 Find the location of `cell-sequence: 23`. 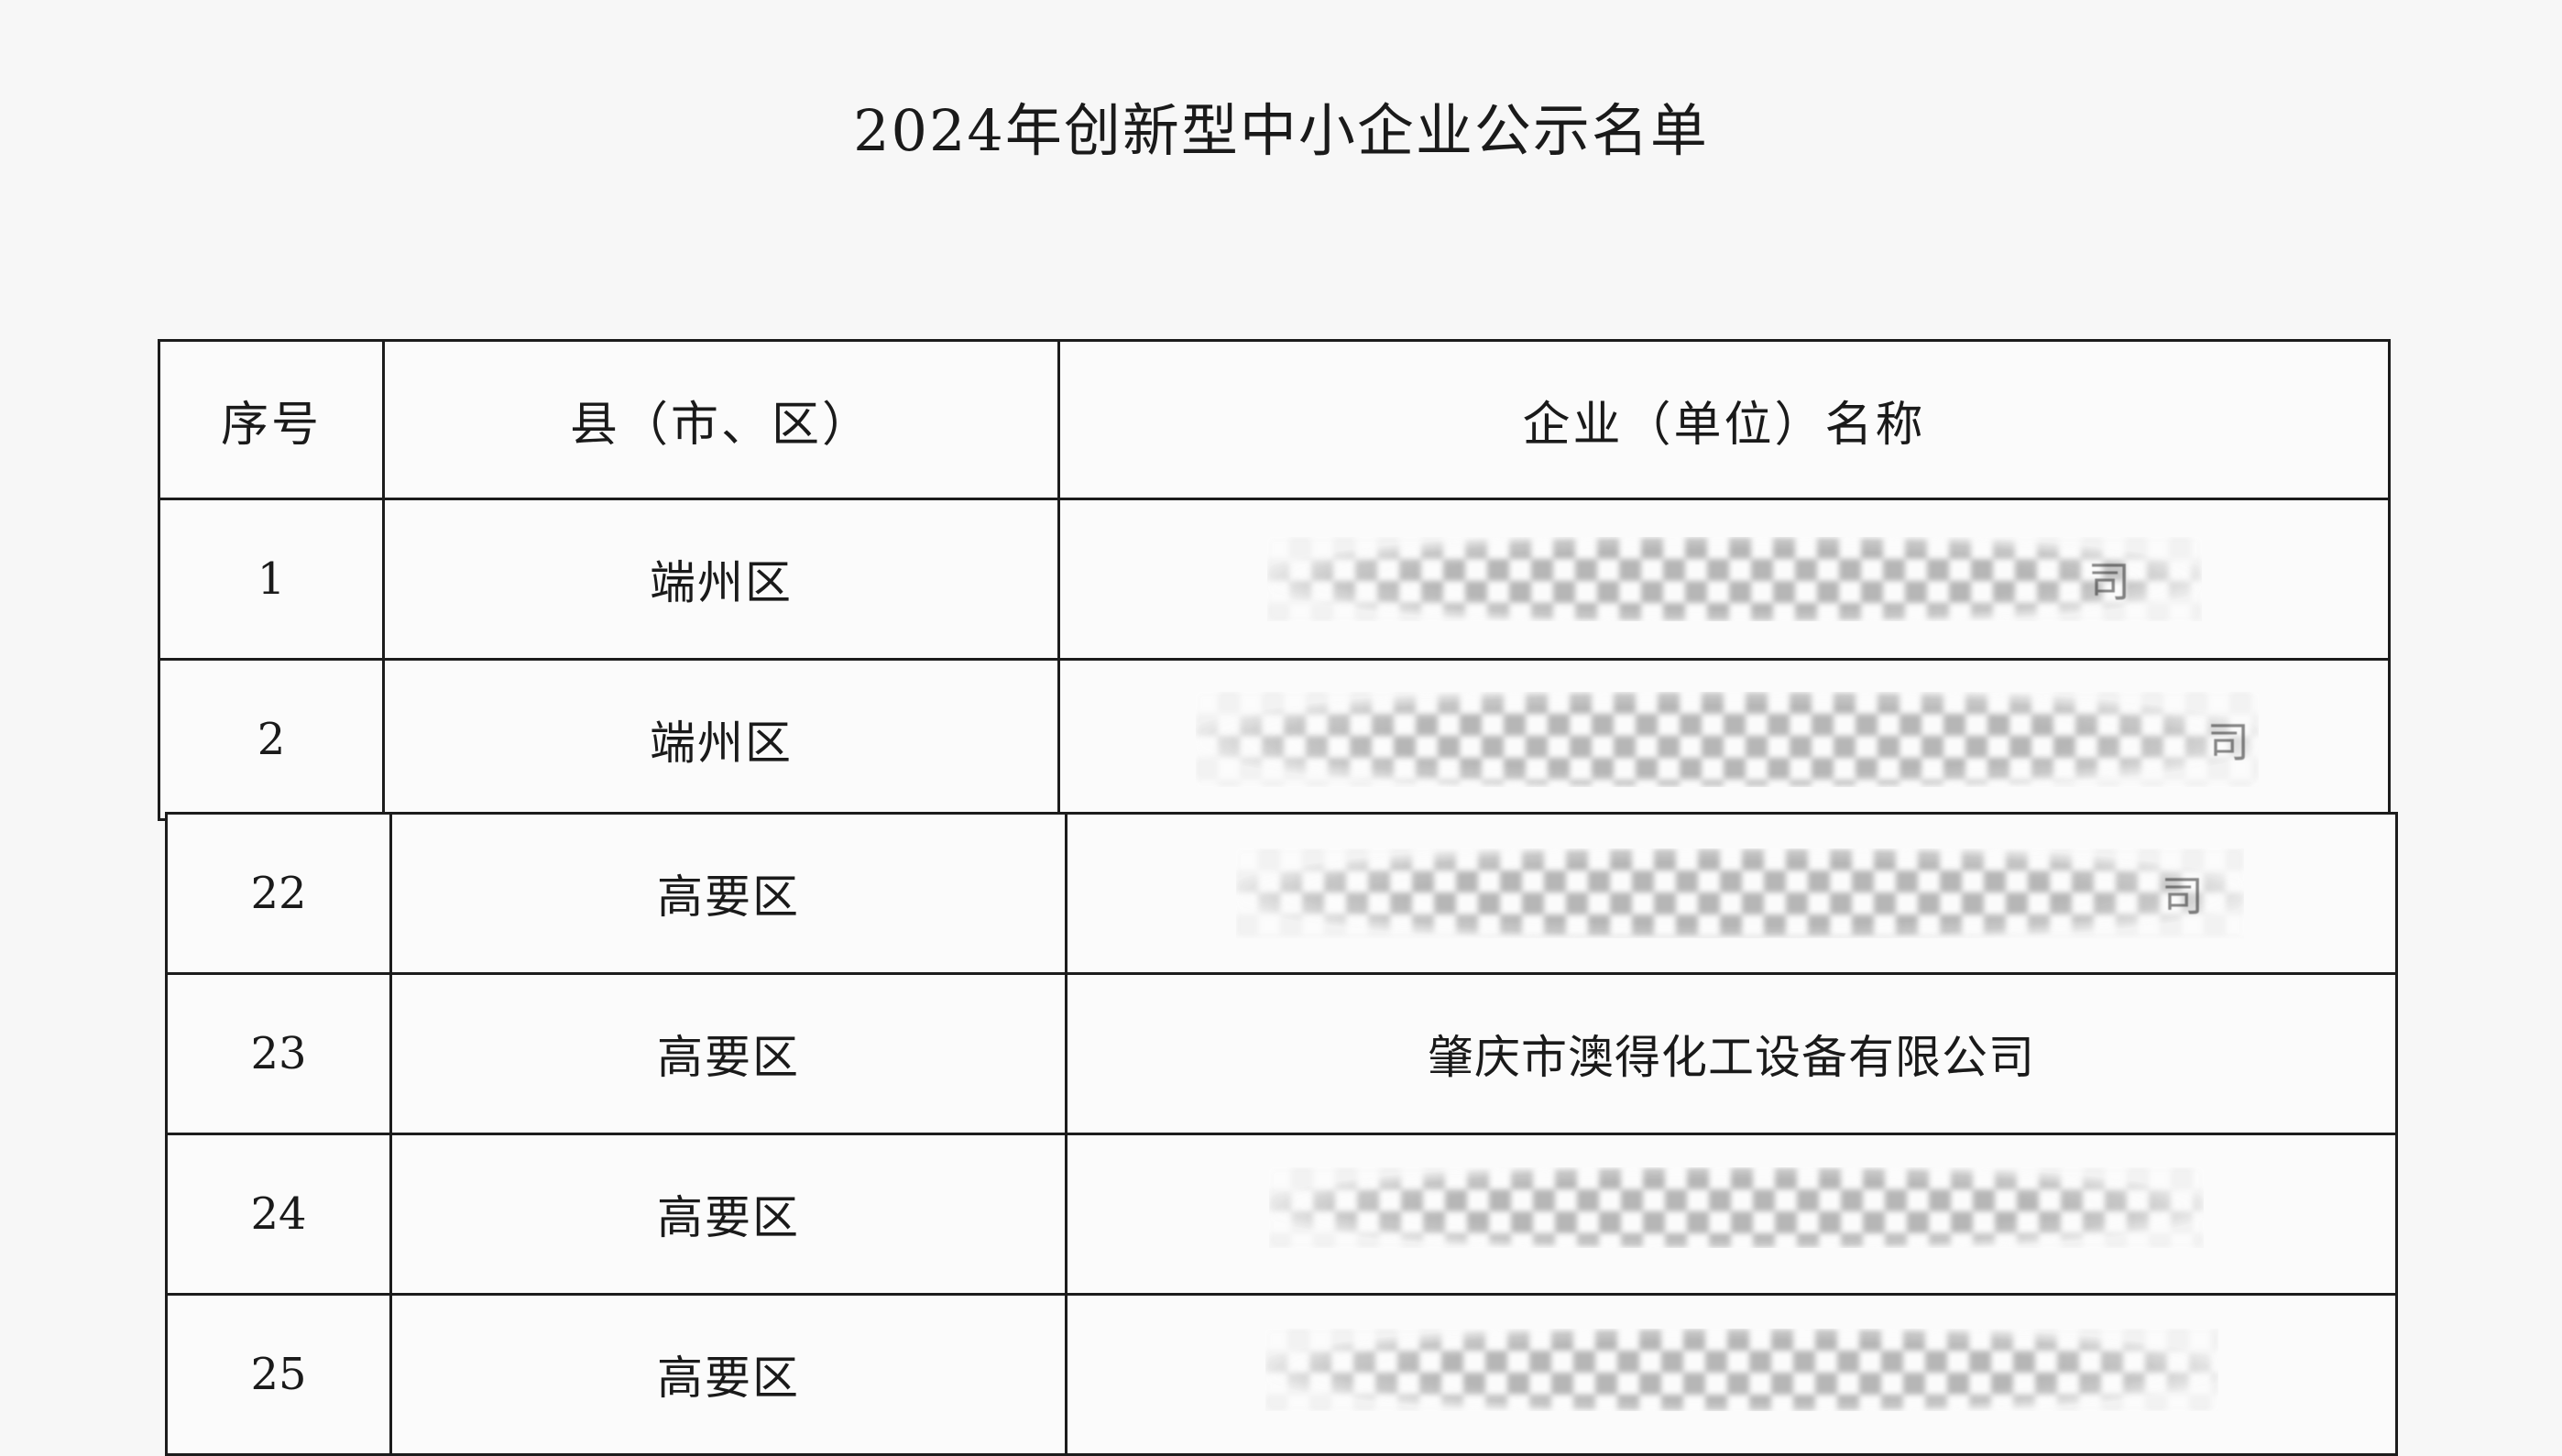

cell-sequence: 23 is located at coordinates (278, 1053).